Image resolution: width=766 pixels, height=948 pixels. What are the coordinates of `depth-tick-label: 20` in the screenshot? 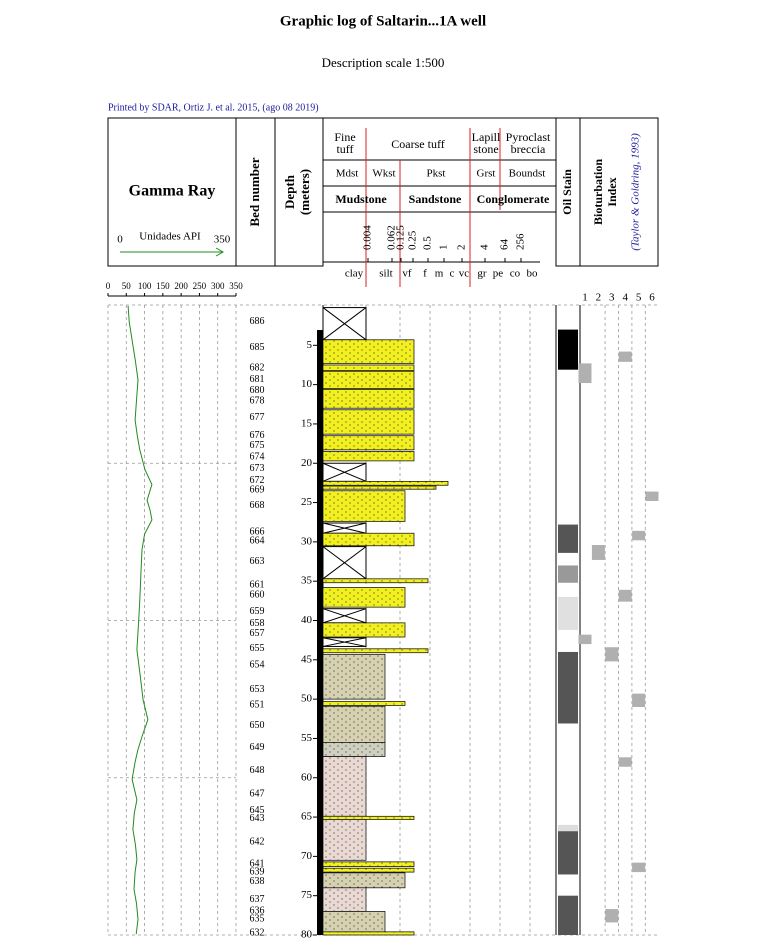 It's located at (307, 463).